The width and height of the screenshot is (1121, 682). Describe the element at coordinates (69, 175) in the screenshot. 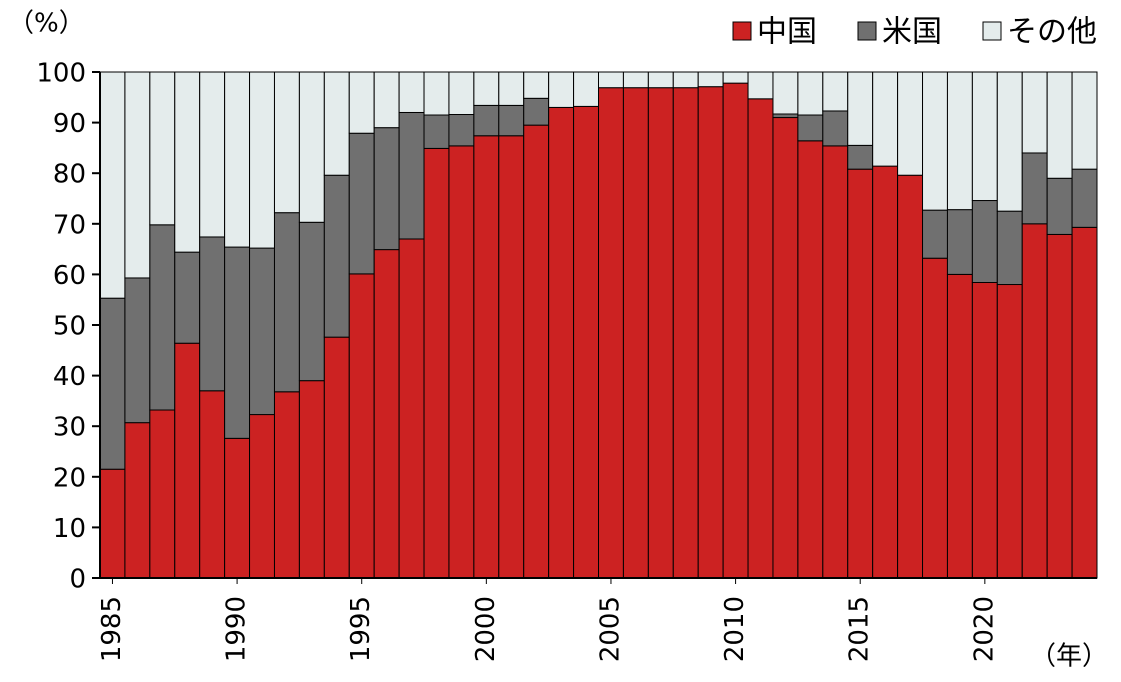

I see `y-tick-label: 80` at that location.